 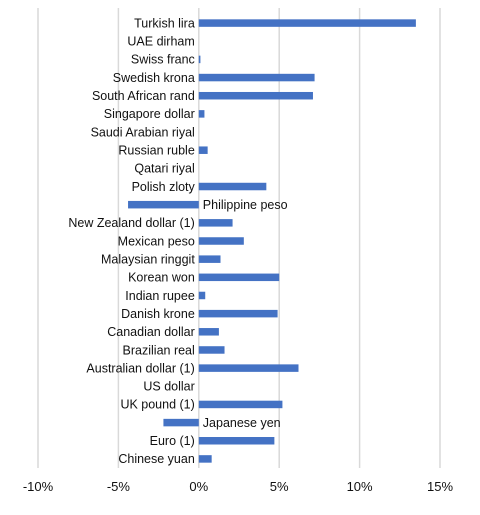 I want to click on x-tick-label: -5%, so click(x=119, y=486).